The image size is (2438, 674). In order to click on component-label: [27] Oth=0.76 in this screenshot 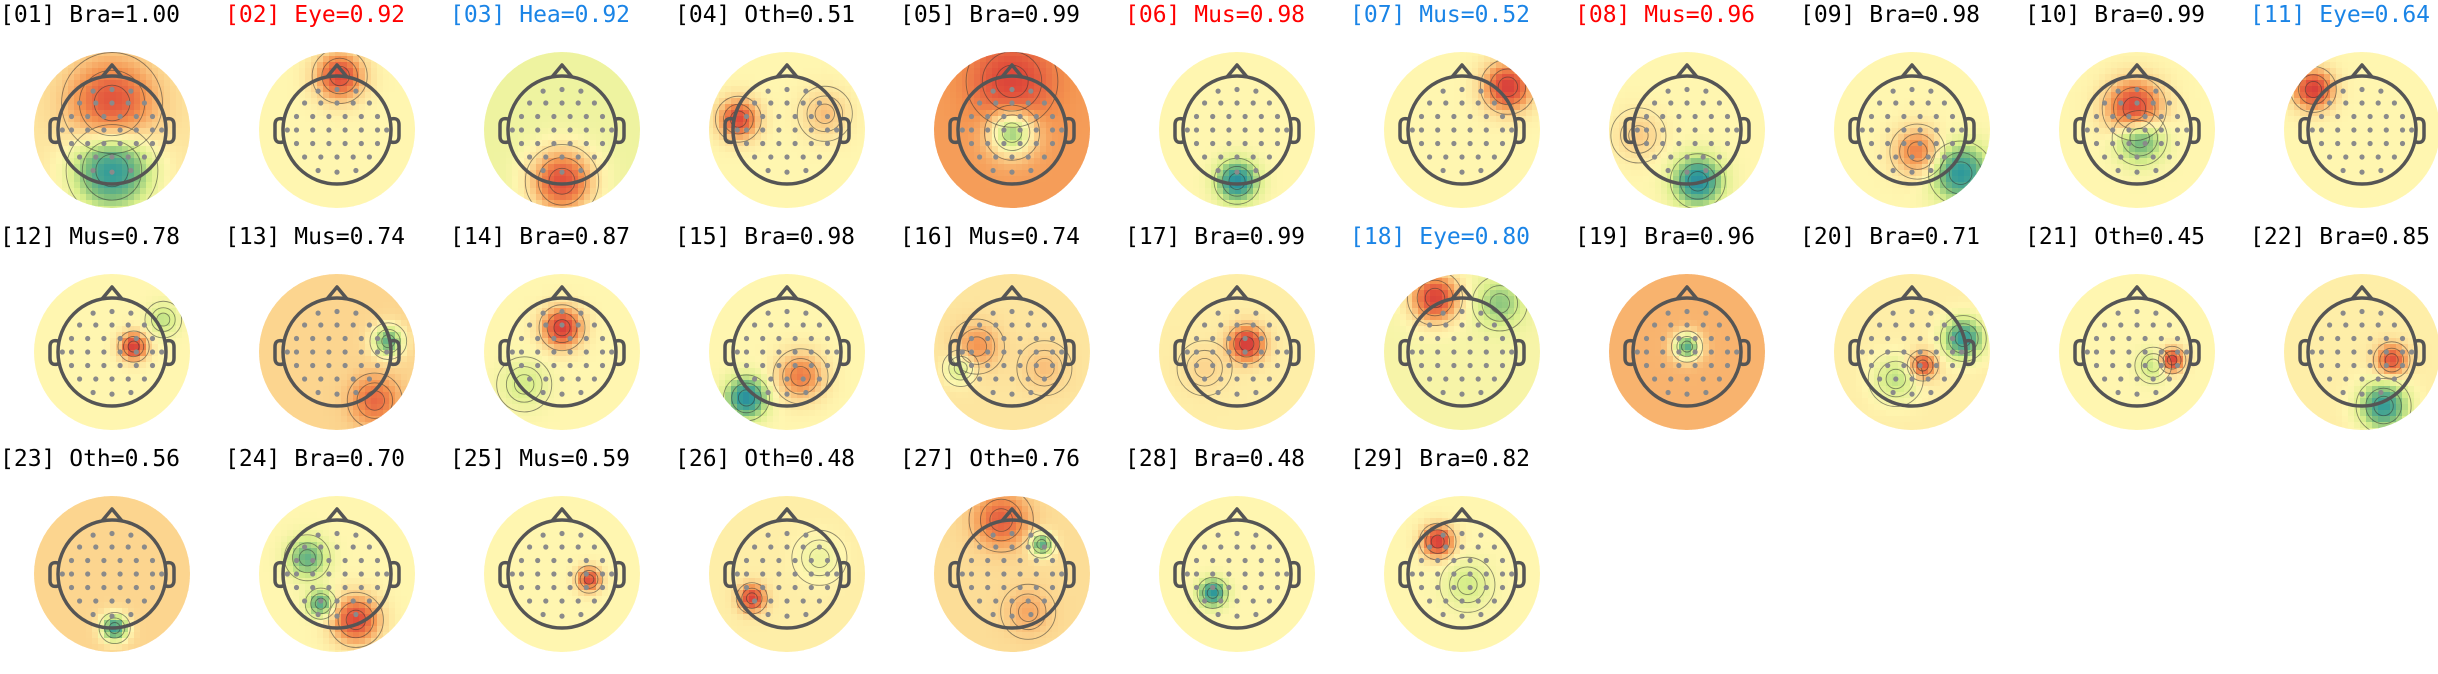, I will do `click(990, 459)`.